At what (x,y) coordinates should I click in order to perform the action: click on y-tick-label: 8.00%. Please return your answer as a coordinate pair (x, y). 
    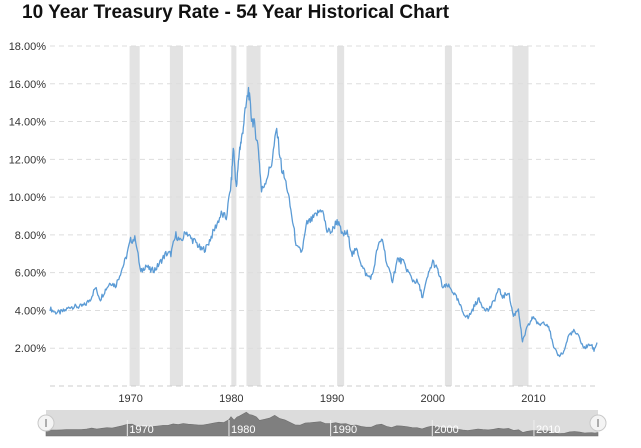
    Looking at the image, I should click on (30, 236).